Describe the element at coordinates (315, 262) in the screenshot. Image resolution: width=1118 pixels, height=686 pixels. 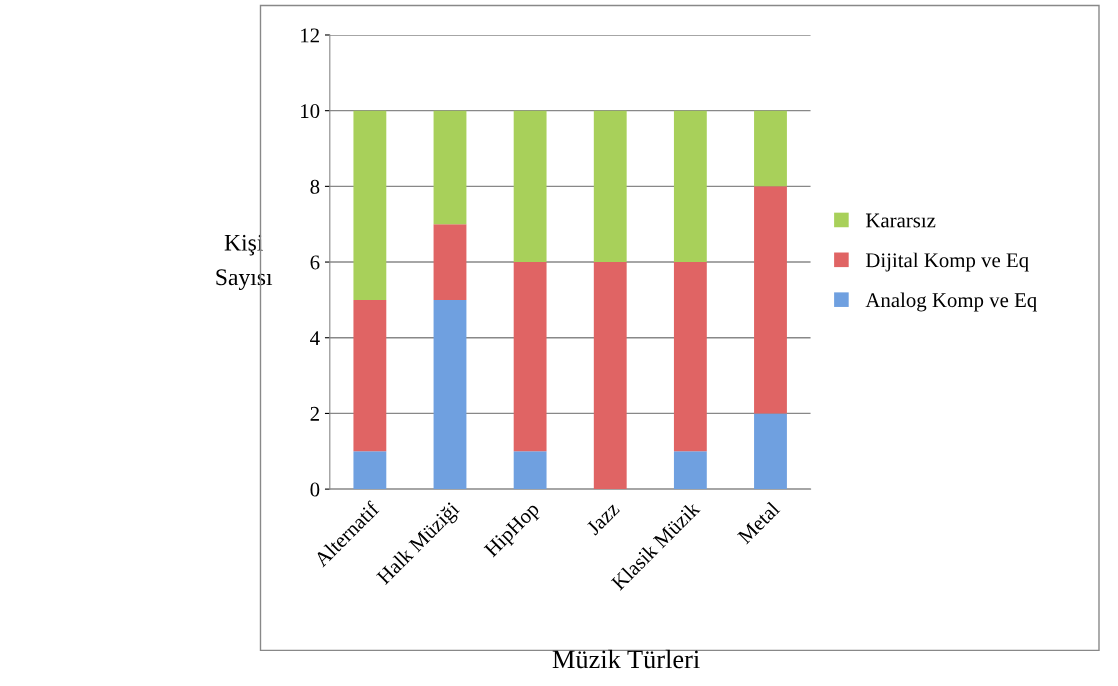
I see `y-tick-label: 6` at that location.